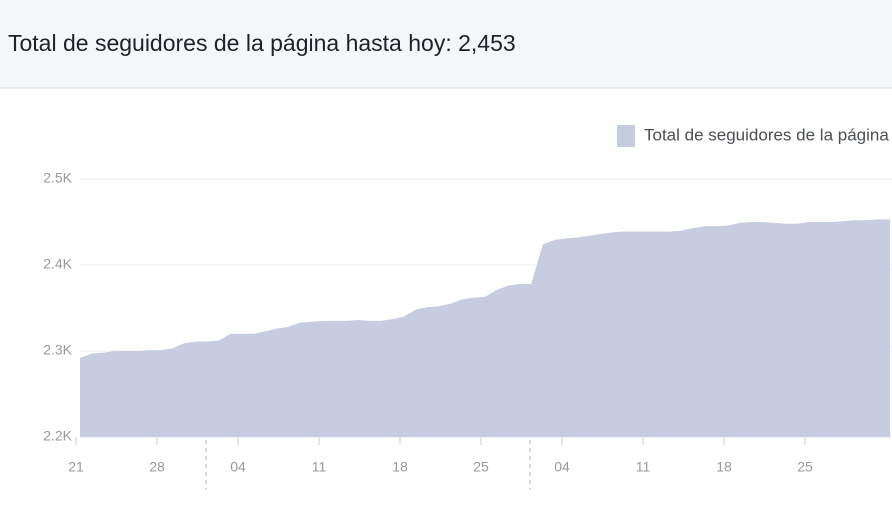 This screenshot has height=516, width=892. Describe the element at coordinates (157, 467) in the screenshot. I see `x-tick-label: 28` at that location.